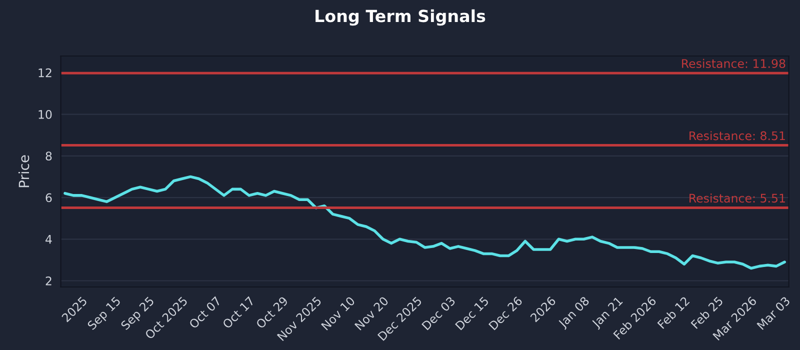 The width and height of the screenshot is (800, 350). Describe the element at coordinates (734, 63) in the screenshot. I see `ref-line-label: Resistance: 11.98` at that location.